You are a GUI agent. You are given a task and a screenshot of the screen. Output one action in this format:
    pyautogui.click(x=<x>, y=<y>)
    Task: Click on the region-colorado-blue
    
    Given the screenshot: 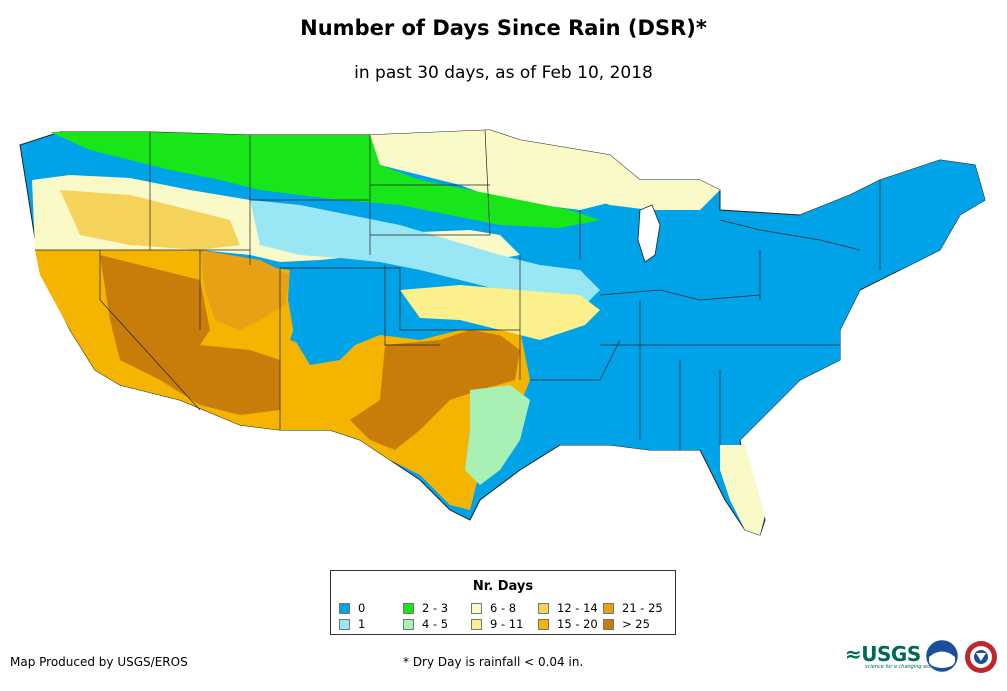 What is the action you would take?
    pyautogui.click(x=344, y=313)
    